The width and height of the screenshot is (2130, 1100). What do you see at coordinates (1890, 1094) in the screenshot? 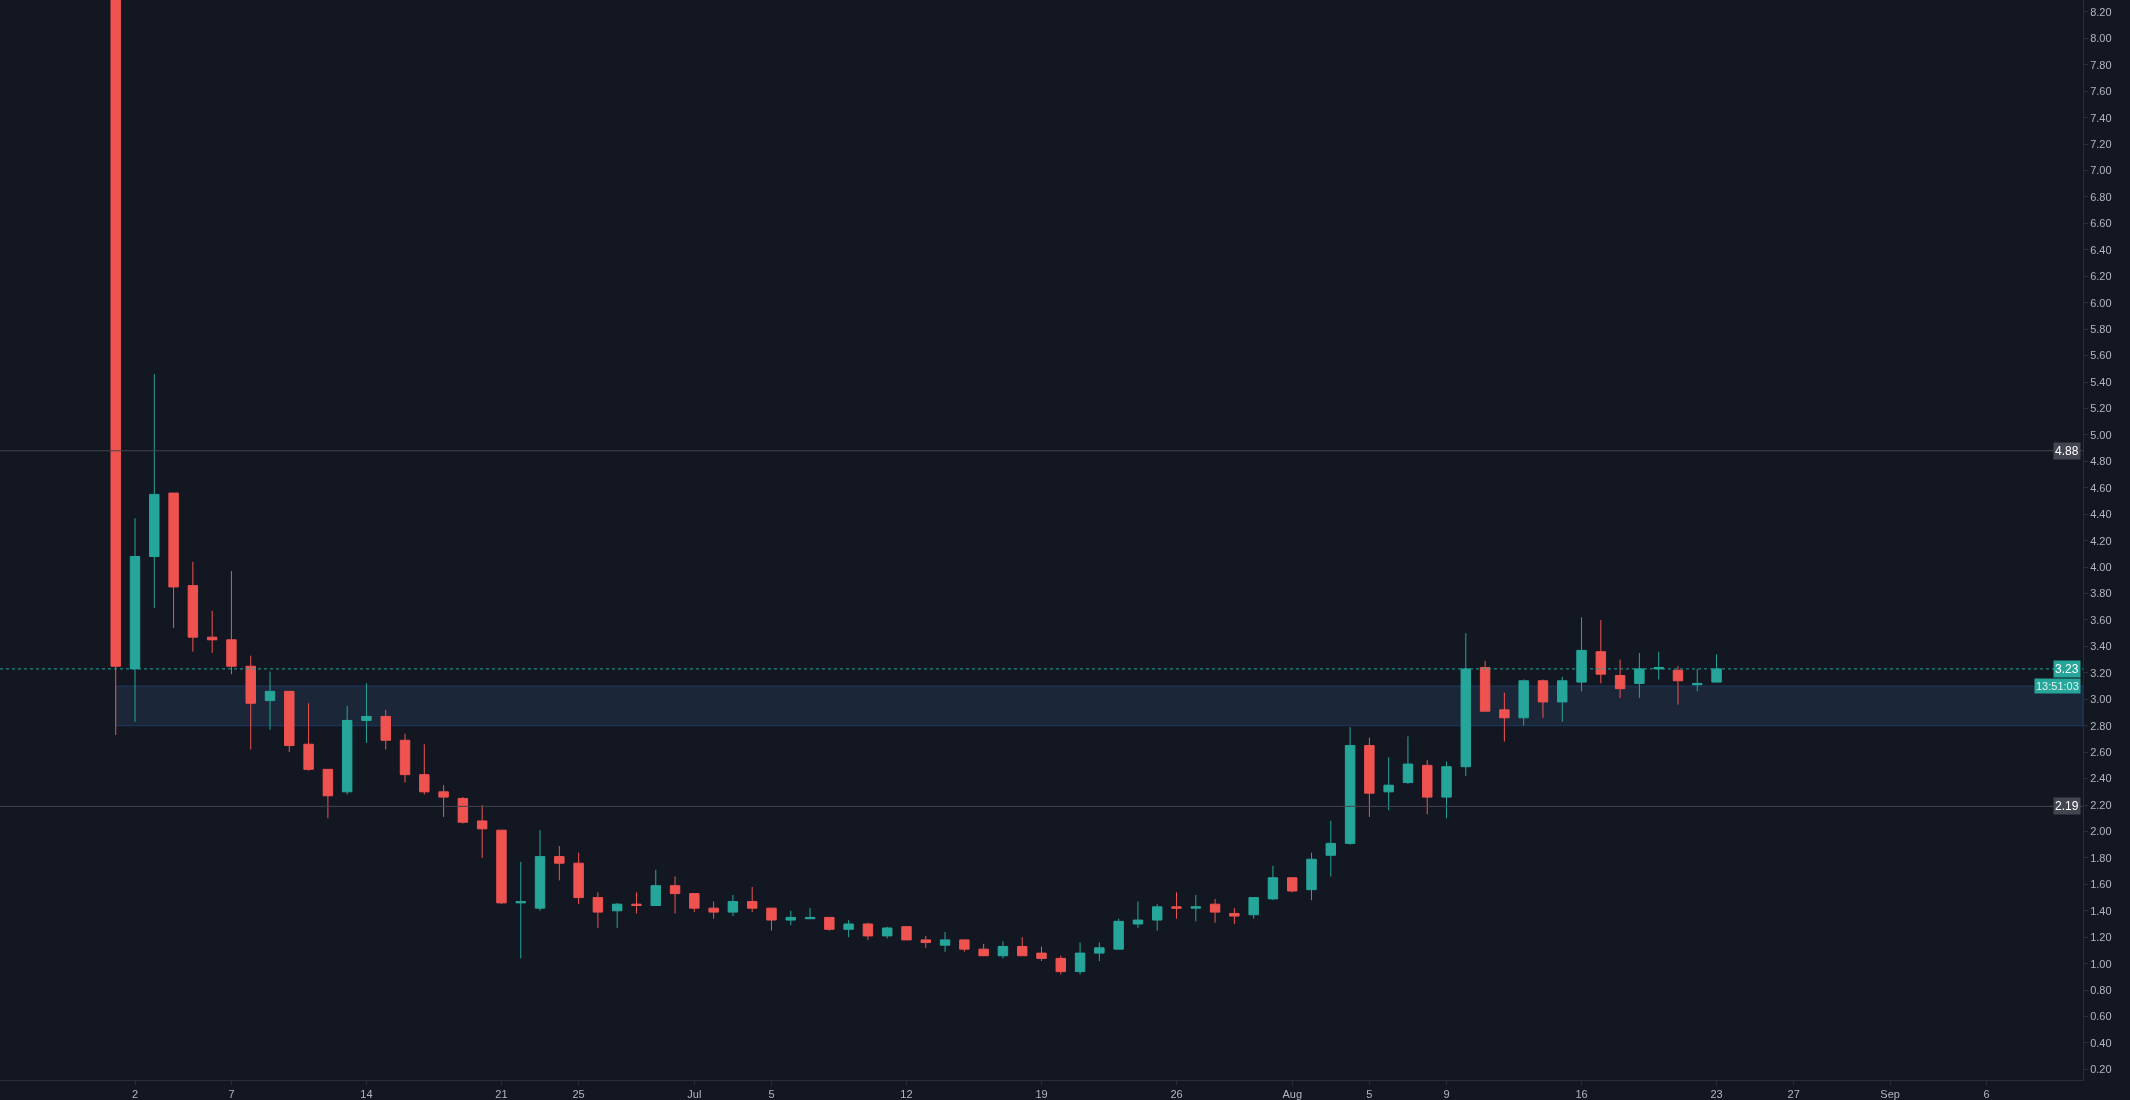
I see `x-tick-label: Sep` at bounding box center [1890, 1094].